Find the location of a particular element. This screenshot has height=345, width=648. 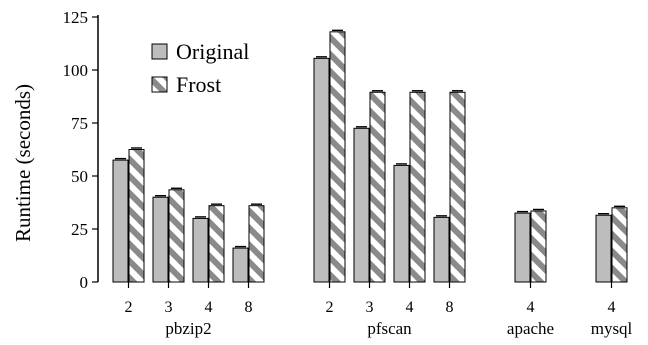

legend-label-original: Original is located at coordinates (212, 51).